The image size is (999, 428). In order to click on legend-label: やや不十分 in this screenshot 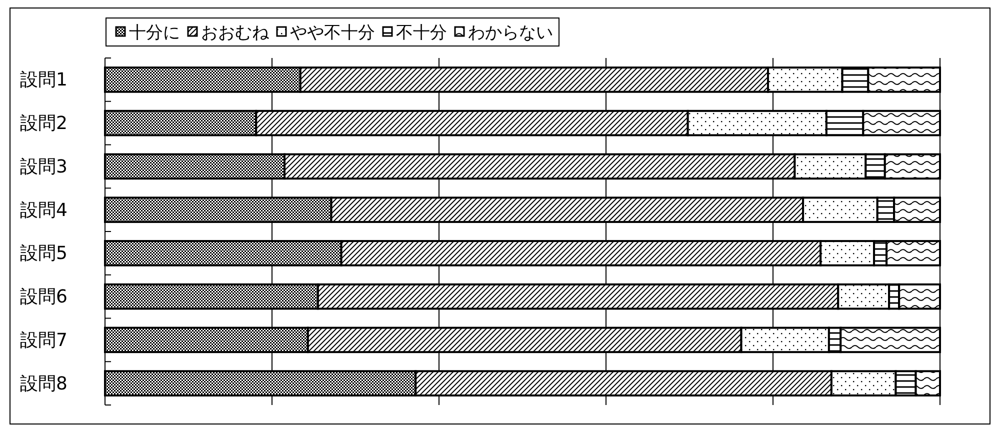, I will do `click(332, 33)`.